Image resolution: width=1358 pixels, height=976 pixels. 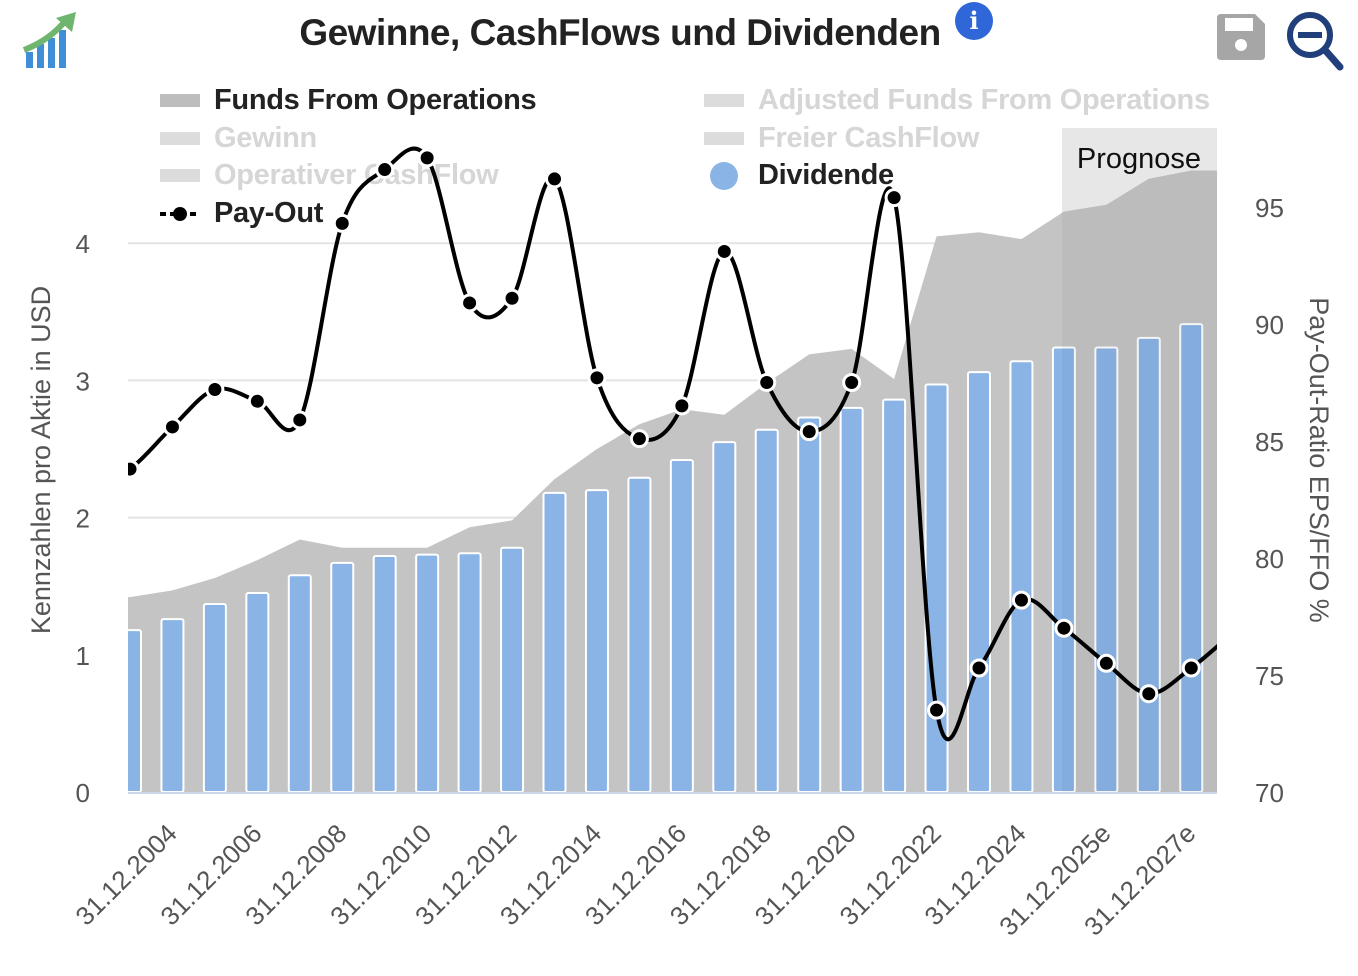 I want to click on x-tick-label: 31.12.2024, so click(x=974, y=874).